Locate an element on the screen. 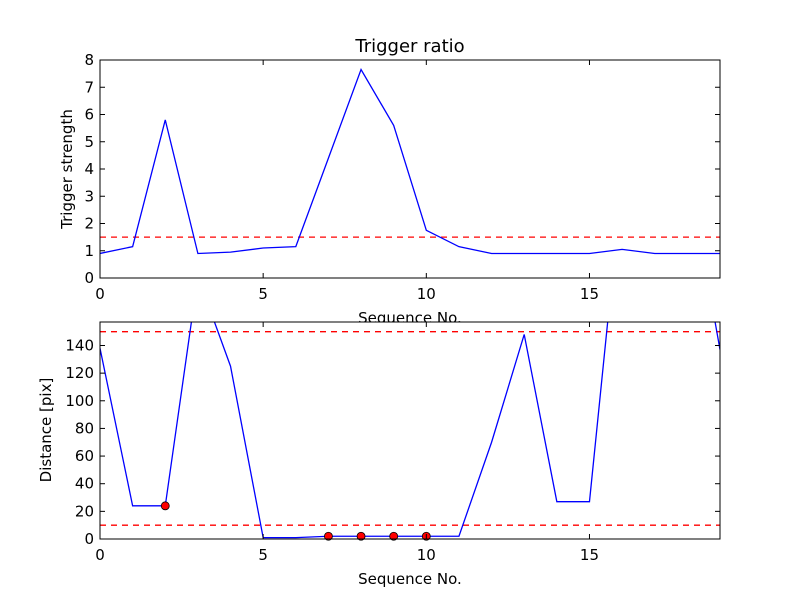 The width and height of the screenshot is (800, 600). bottom-y-tick-label: 20 is located at coordinates (84, 511).